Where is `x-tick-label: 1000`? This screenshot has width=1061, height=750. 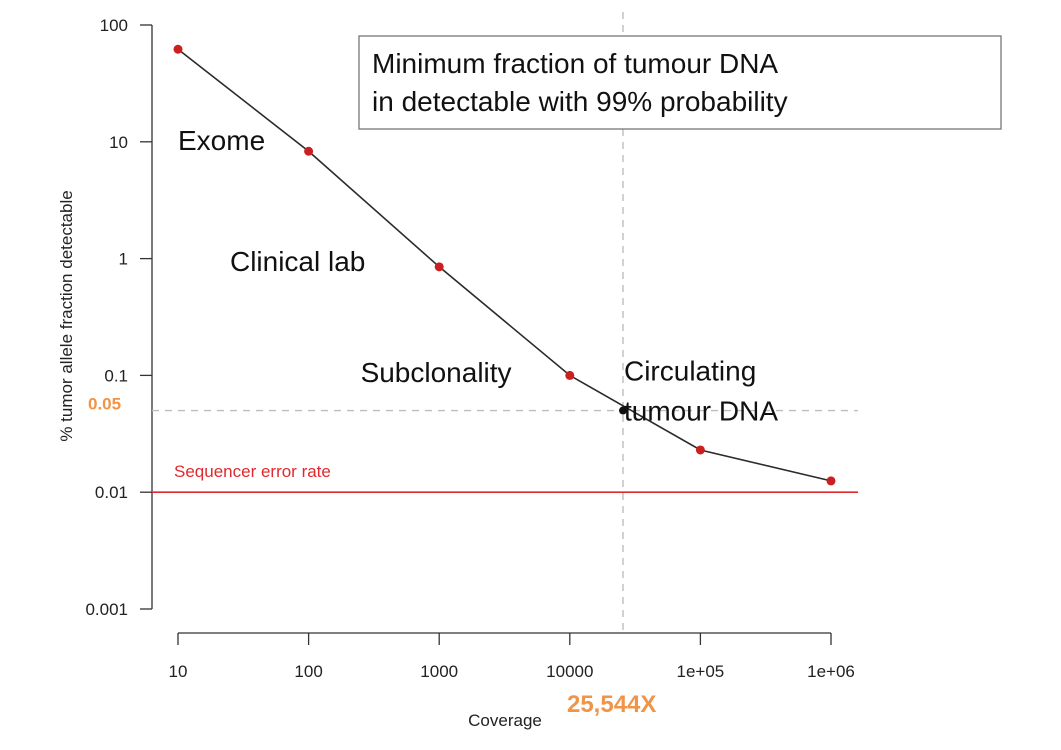
x-tick-label: 1000 is located at coordinates (439, 671).